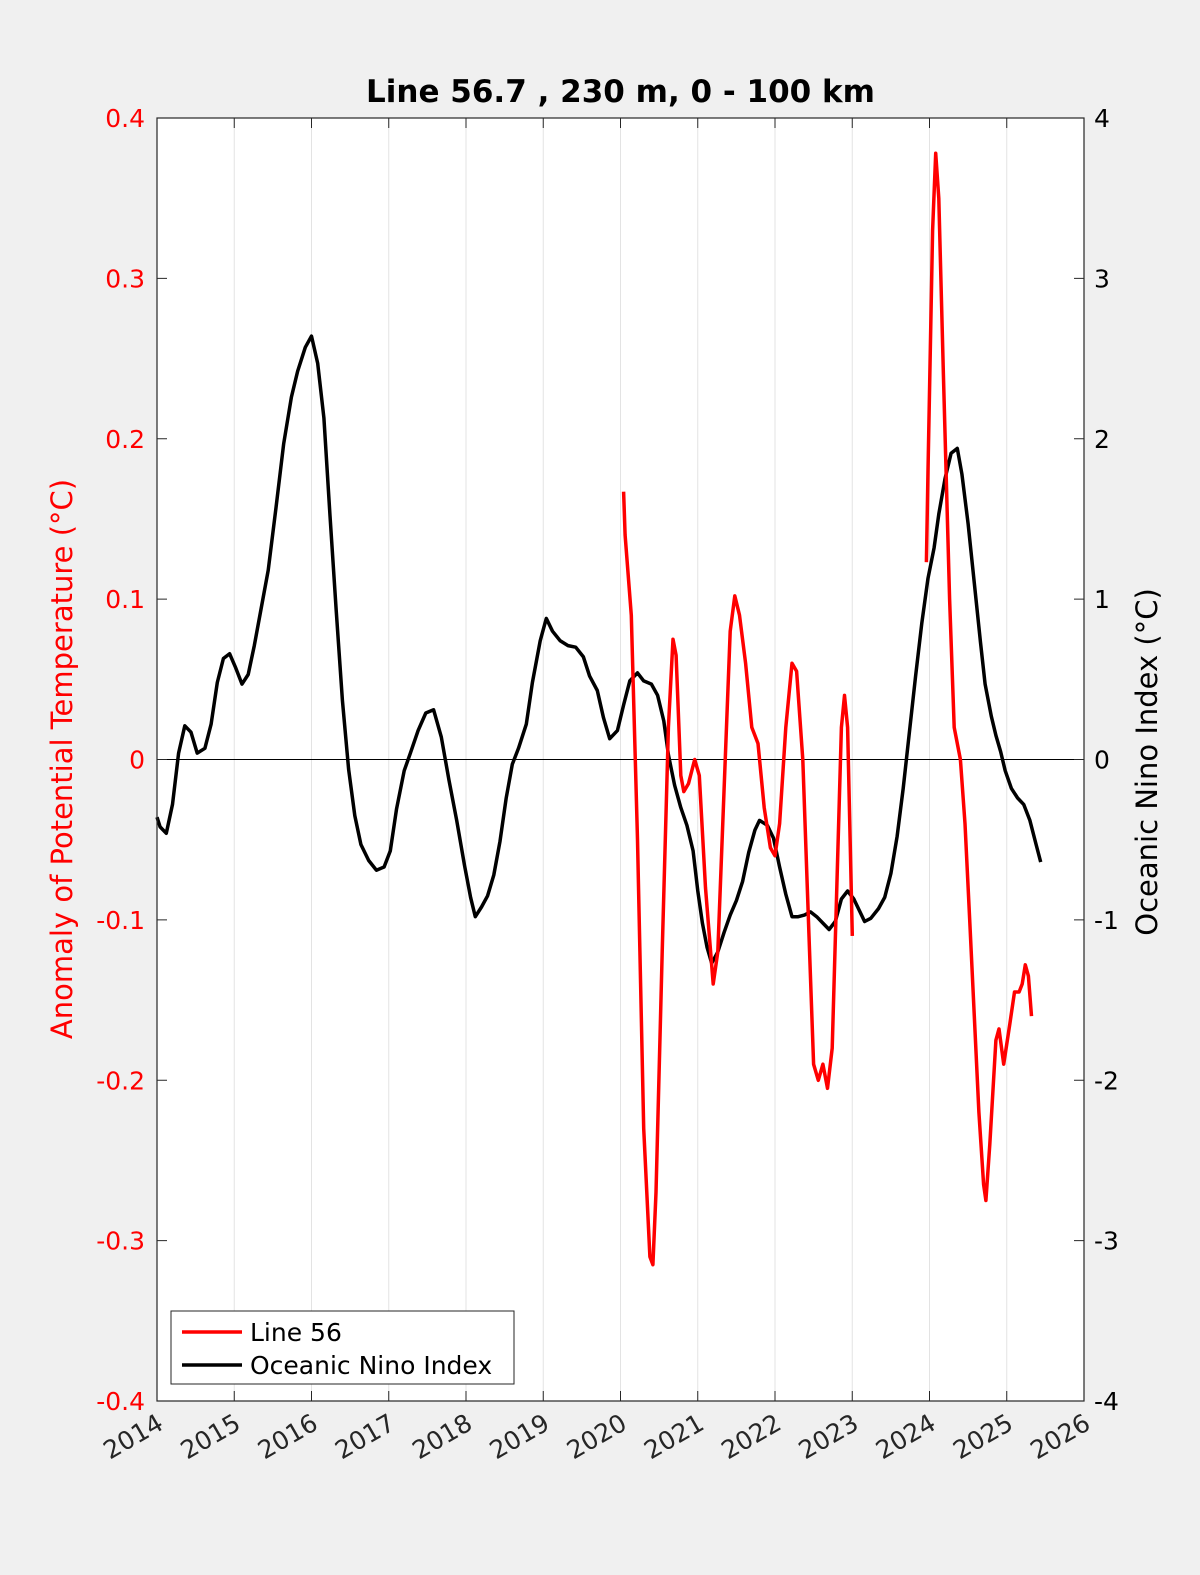 This screenshot has width=1200, height=1575. Describe the element at coordinates (1106, 1401) in the screenshot. I see `y-tick-label-right: -4` at that location.